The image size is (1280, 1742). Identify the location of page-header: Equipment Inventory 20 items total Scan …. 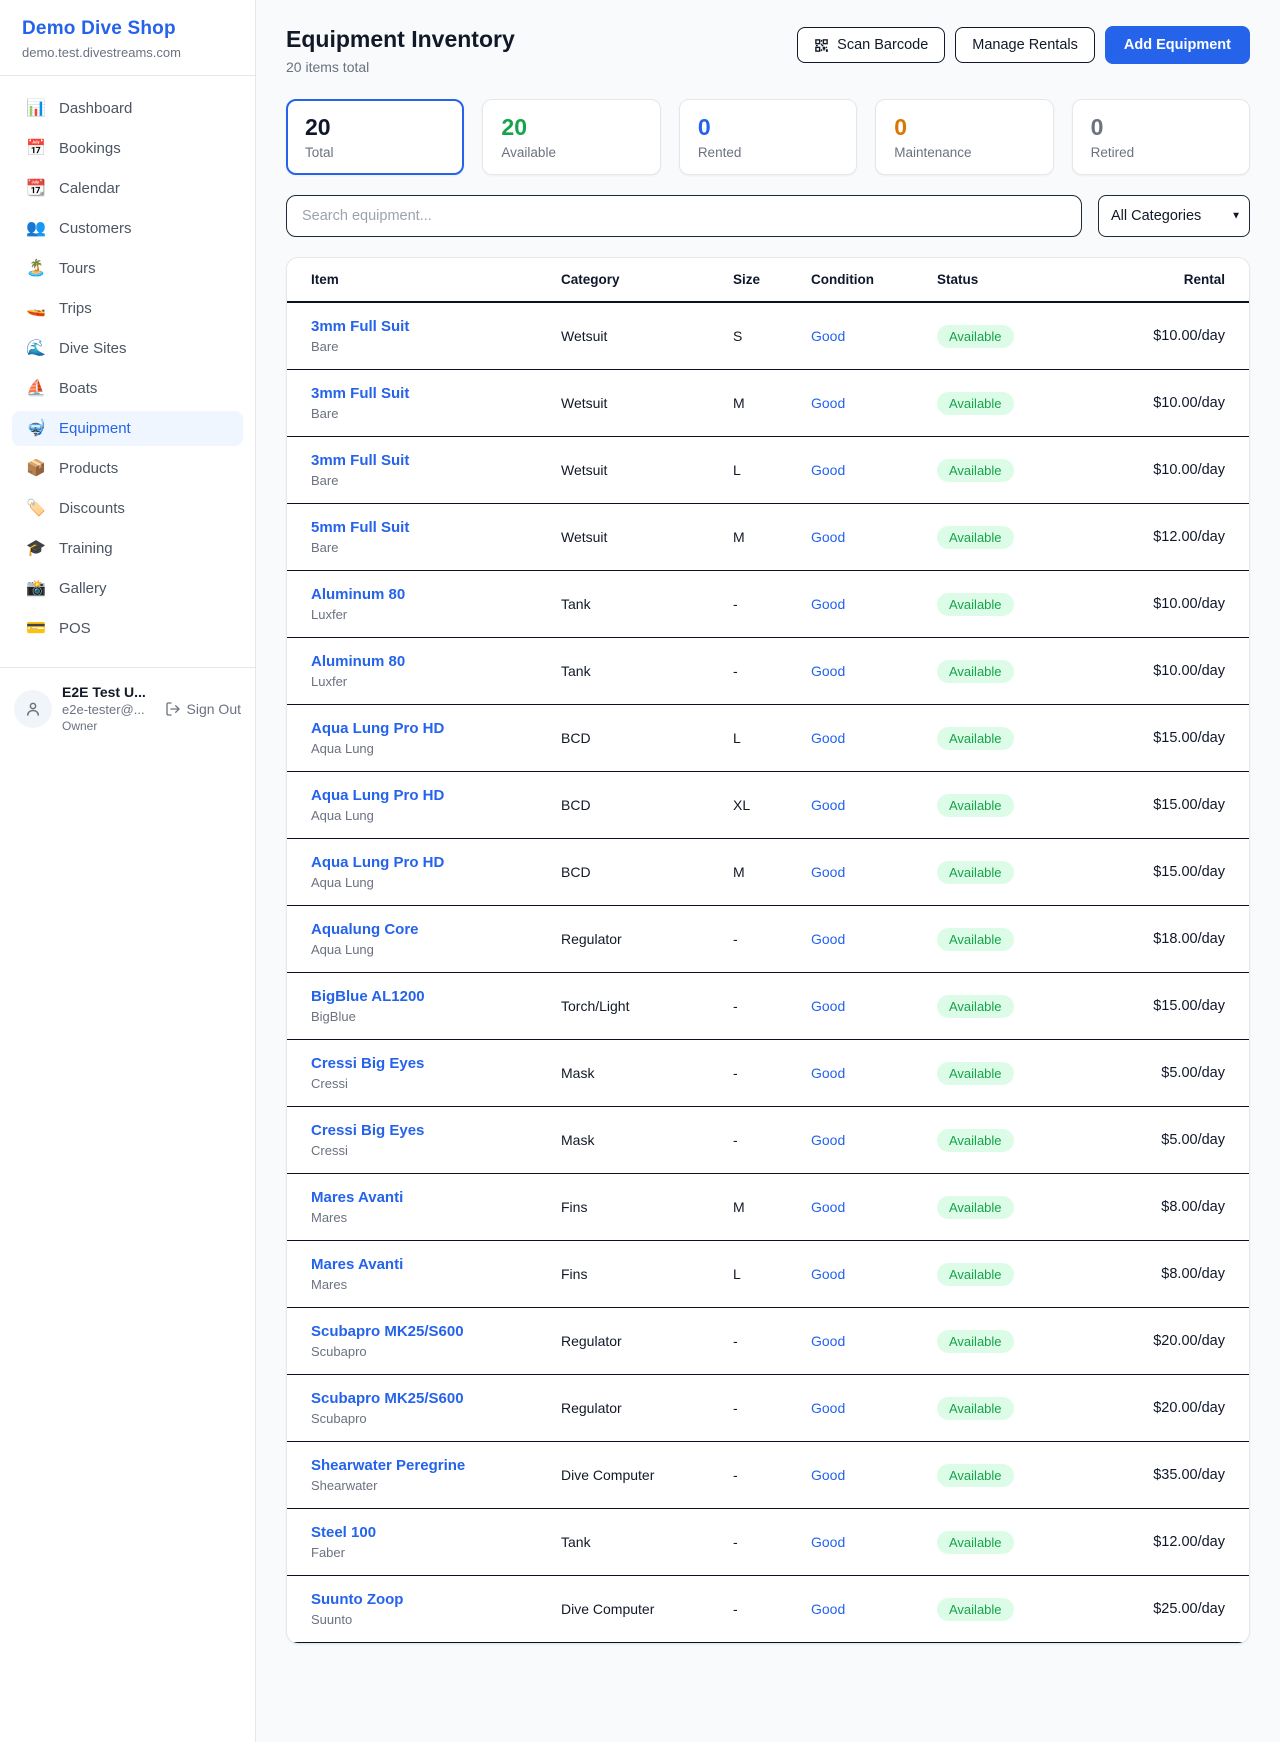
(768, 50).